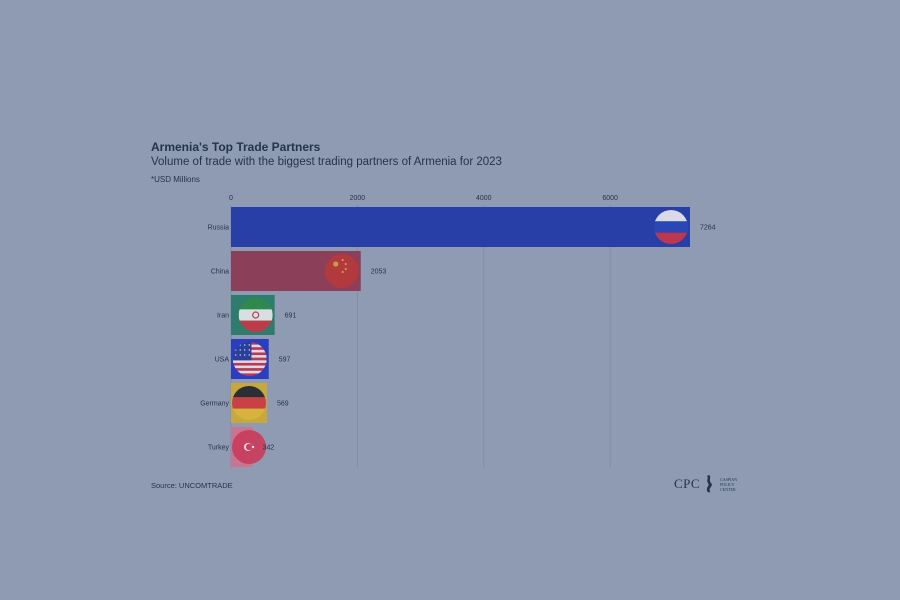  What do you see at coordinates (269, 448) in the screenshot?
I see `value-label: 342` at bounding box center [269, 448].